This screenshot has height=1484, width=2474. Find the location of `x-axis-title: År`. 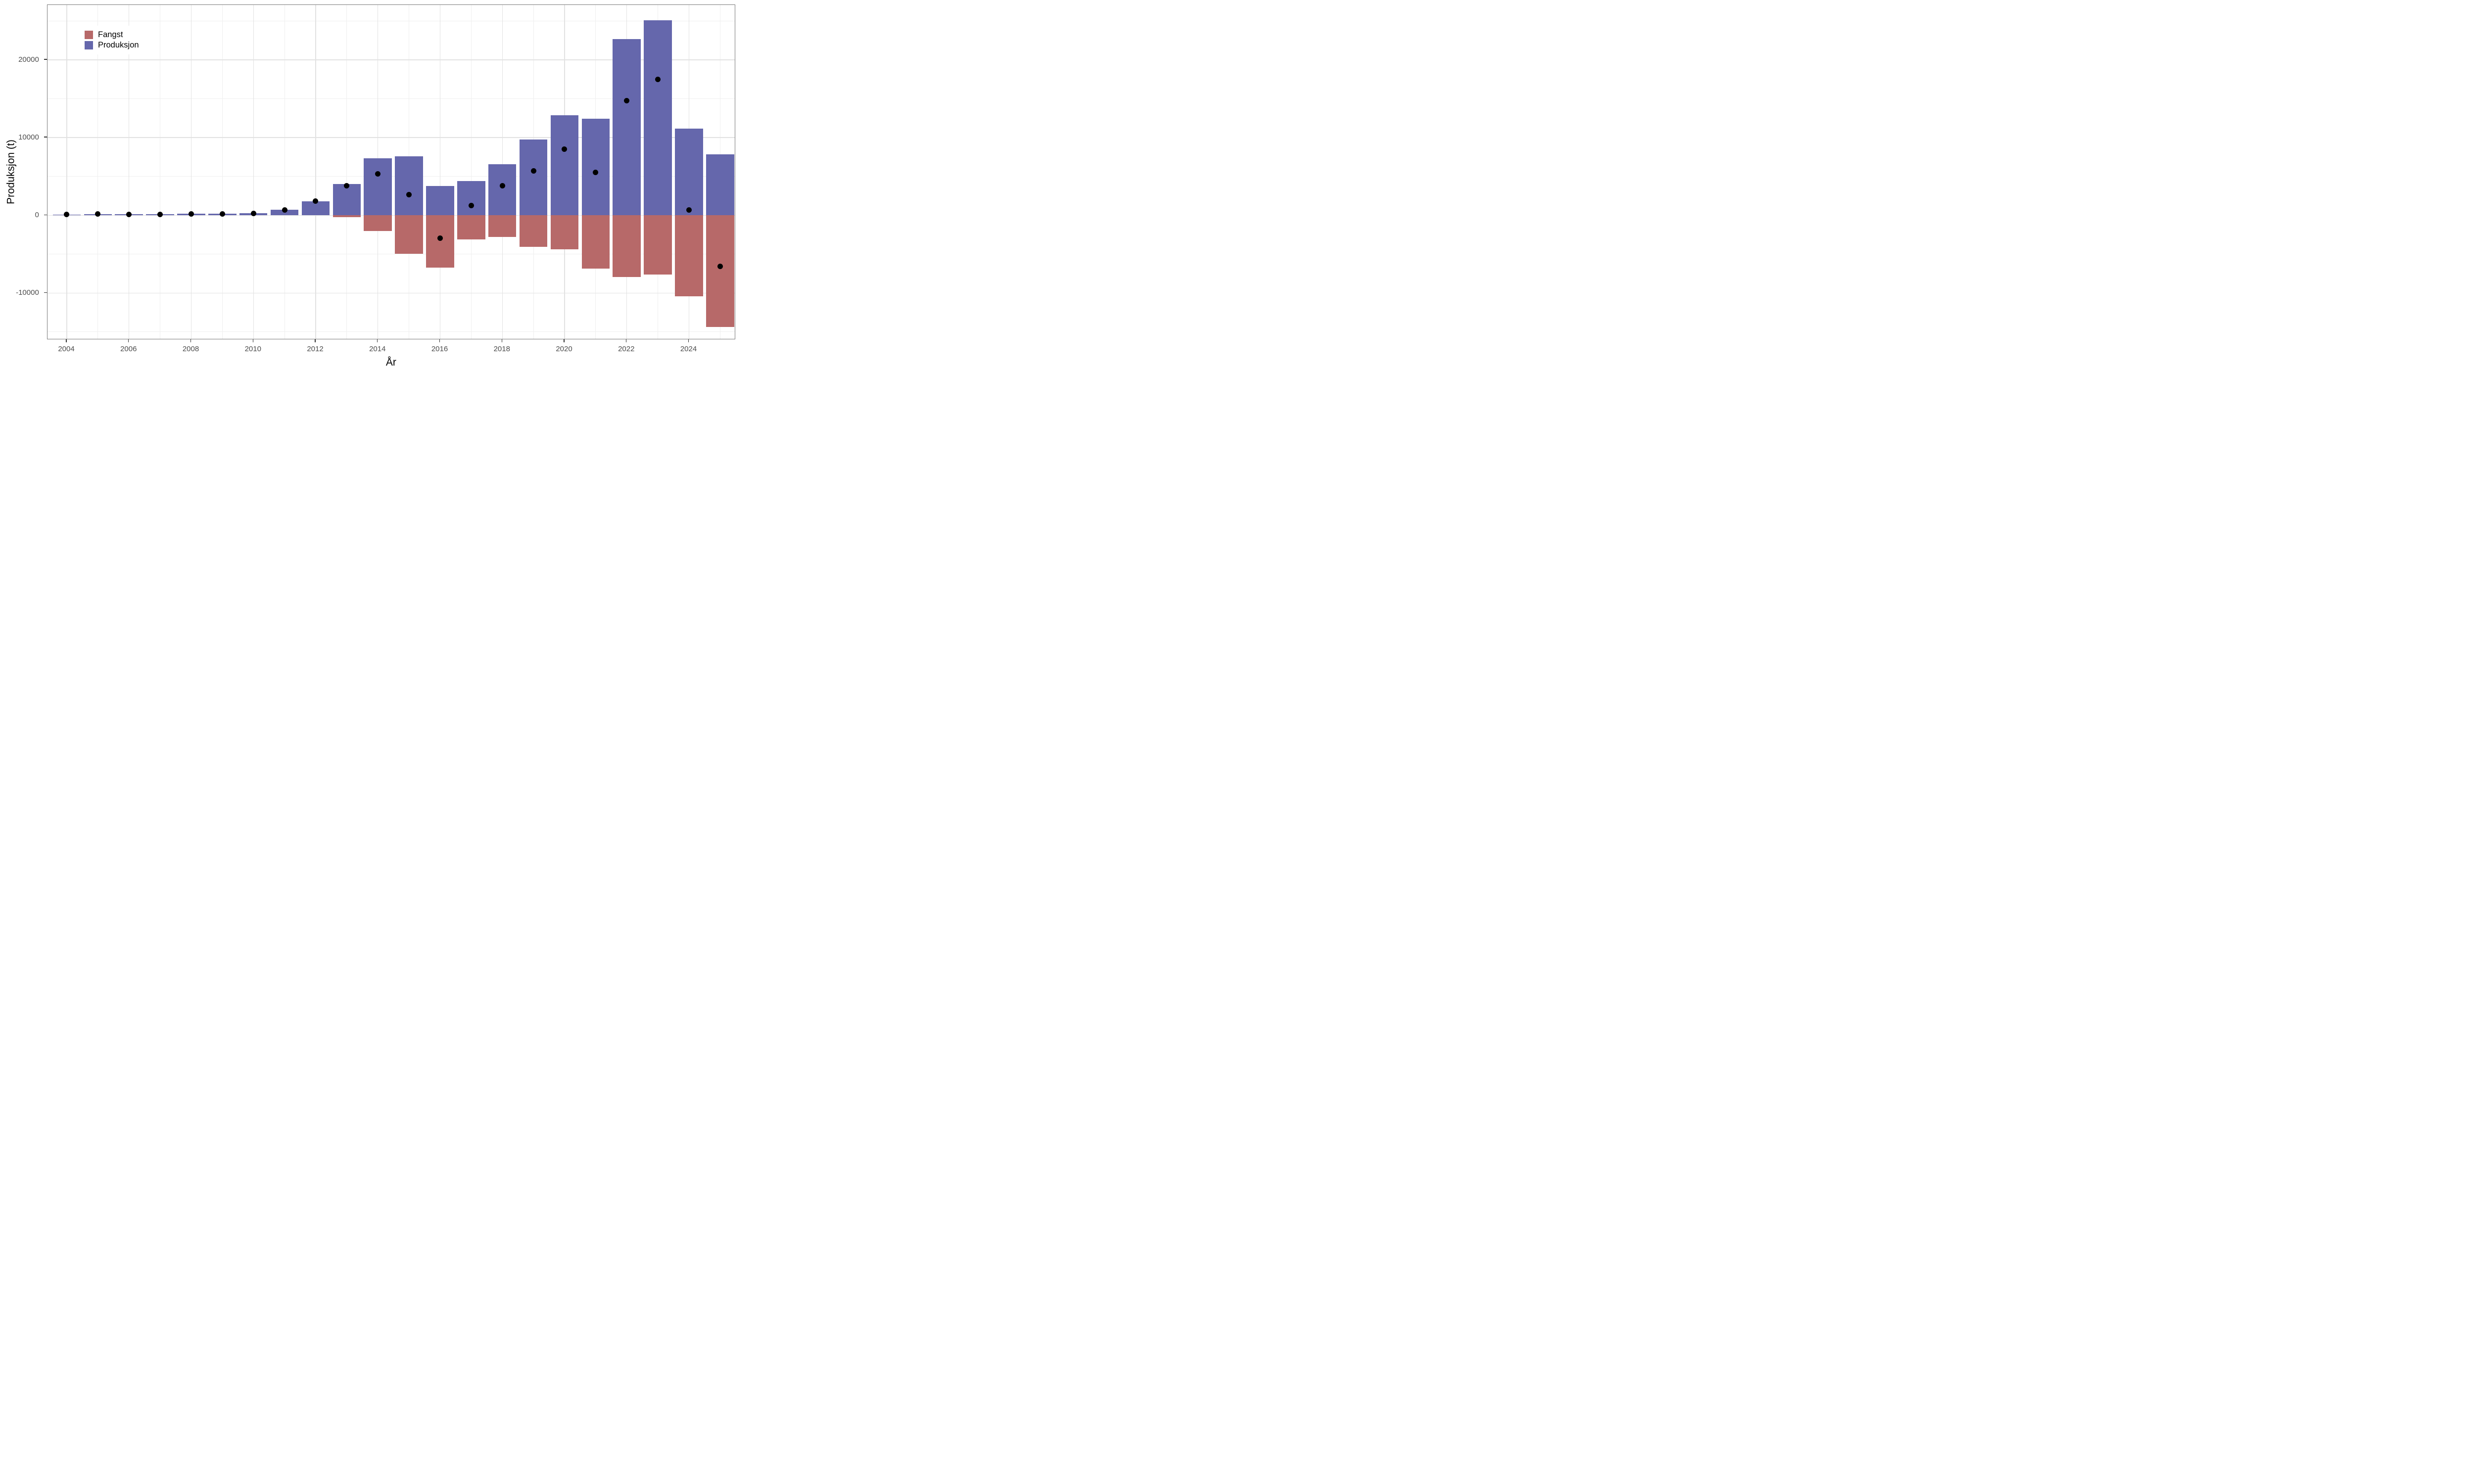

x-axis-title: År is located at coordinates (391, 362).